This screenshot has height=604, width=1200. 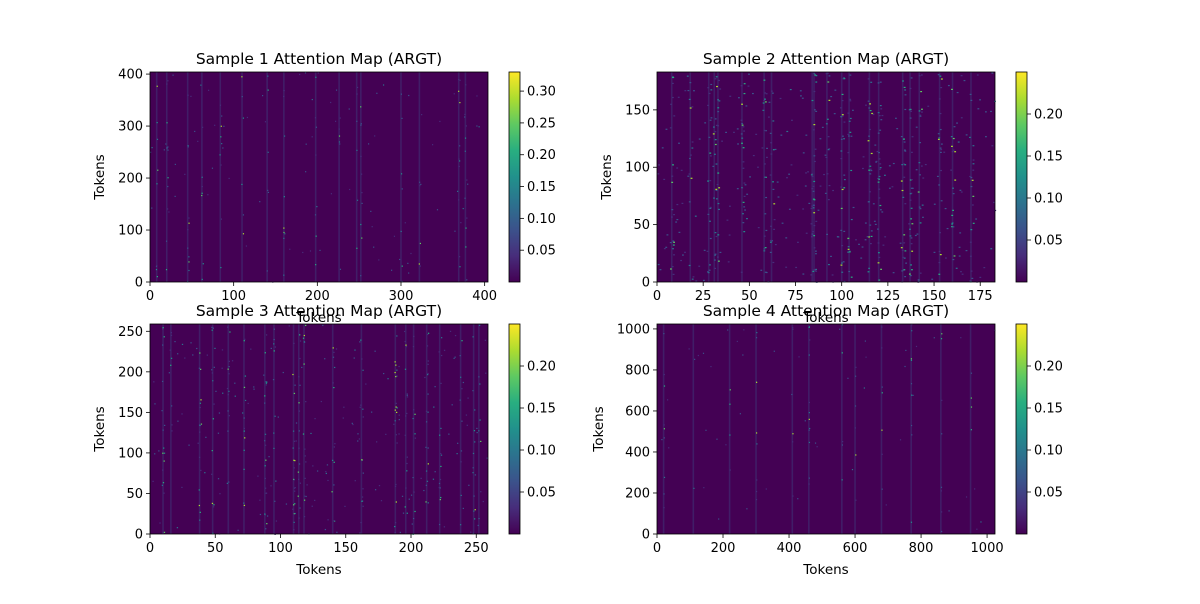 I want to click on y-tick-label: 150, so click(x=130, y=413).